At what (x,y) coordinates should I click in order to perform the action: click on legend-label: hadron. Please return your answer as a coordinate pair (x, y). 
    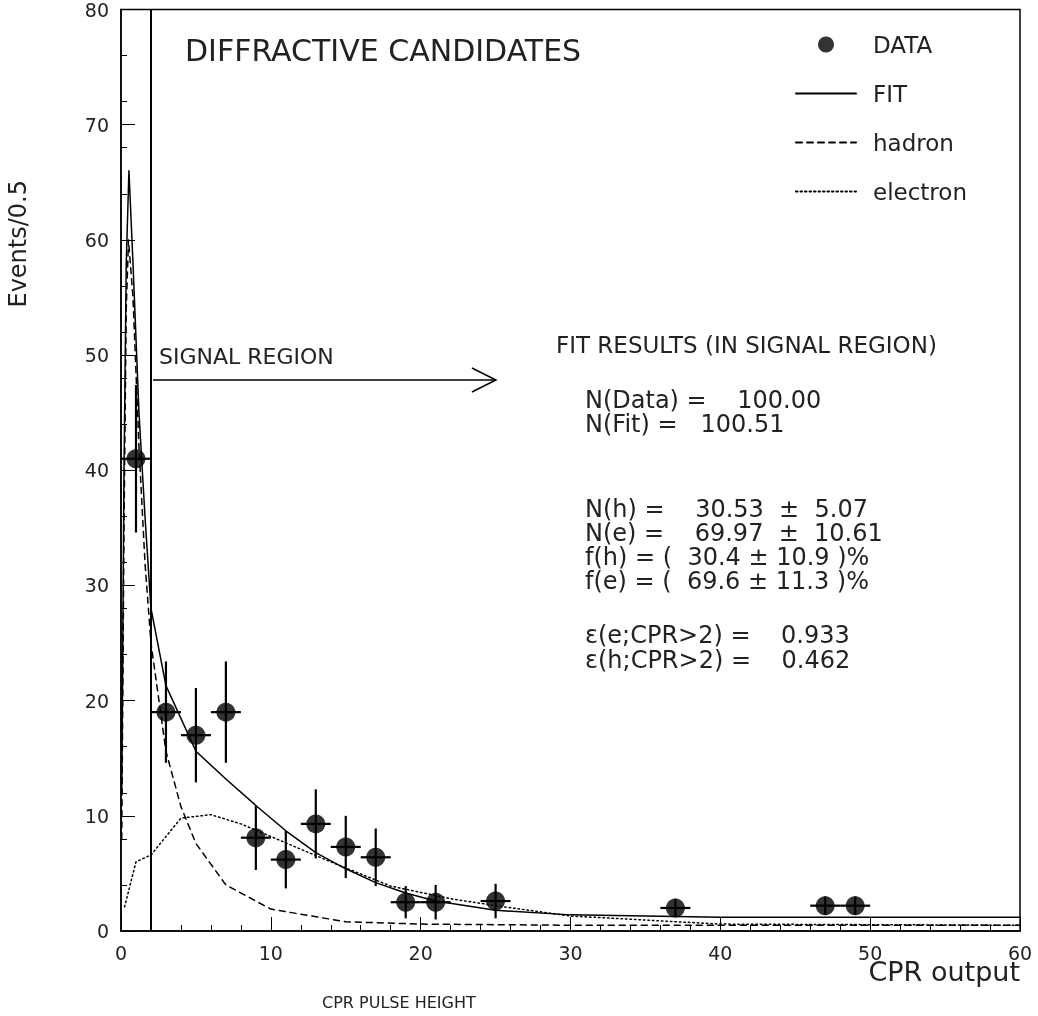
    Looking at the image, I should click on (913, 142).